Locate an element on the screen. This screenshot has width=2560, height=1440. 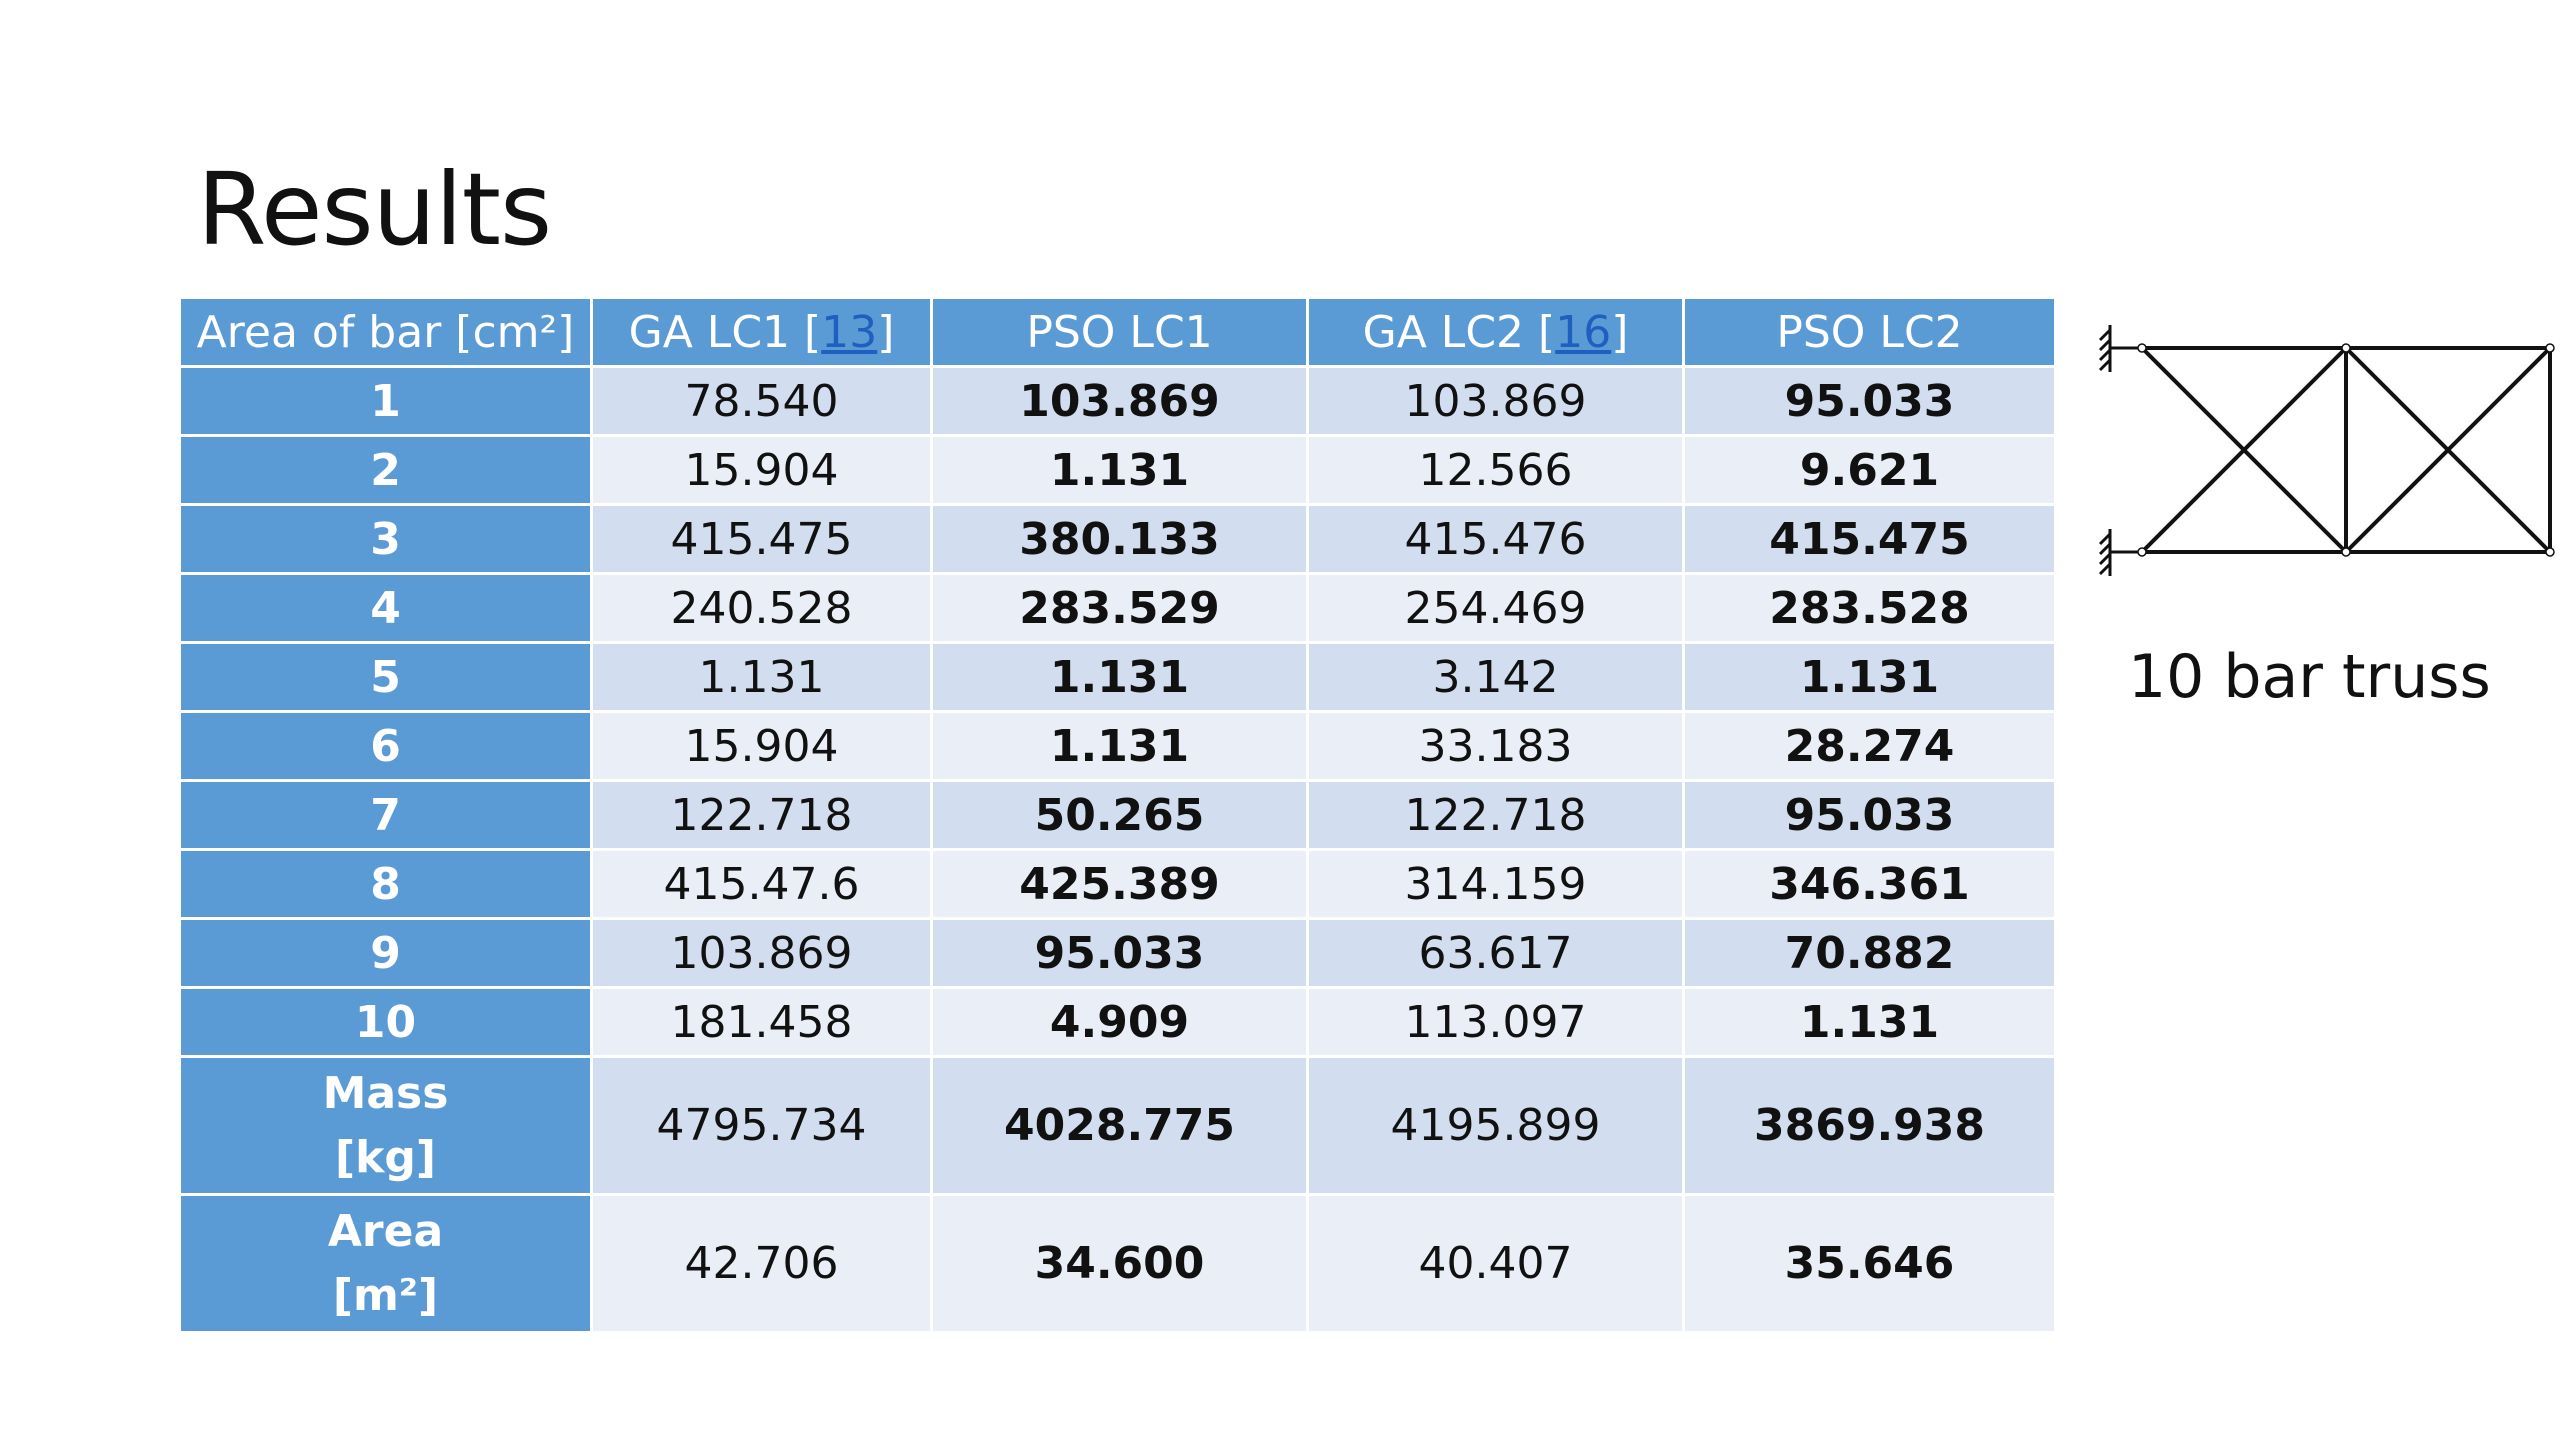
table-cell: 9.621 is located at coordinates (1869, 470).